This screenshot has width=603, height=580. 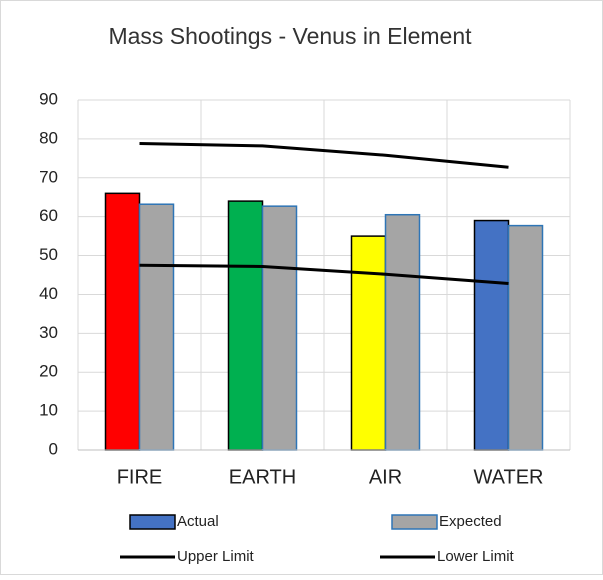 I want to click on y-tick-label: 60, so click(x=48, y=215).